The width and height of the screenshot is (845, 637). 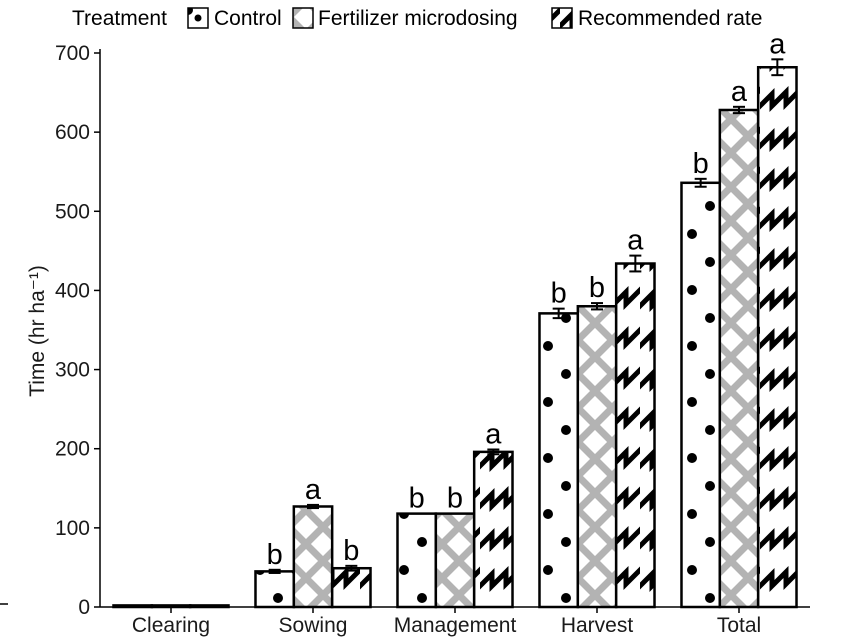 What do you see at coordinates (72, 132) in the screenshot?
I see `y-tick-label: 600` at bounding box center [72, 132].